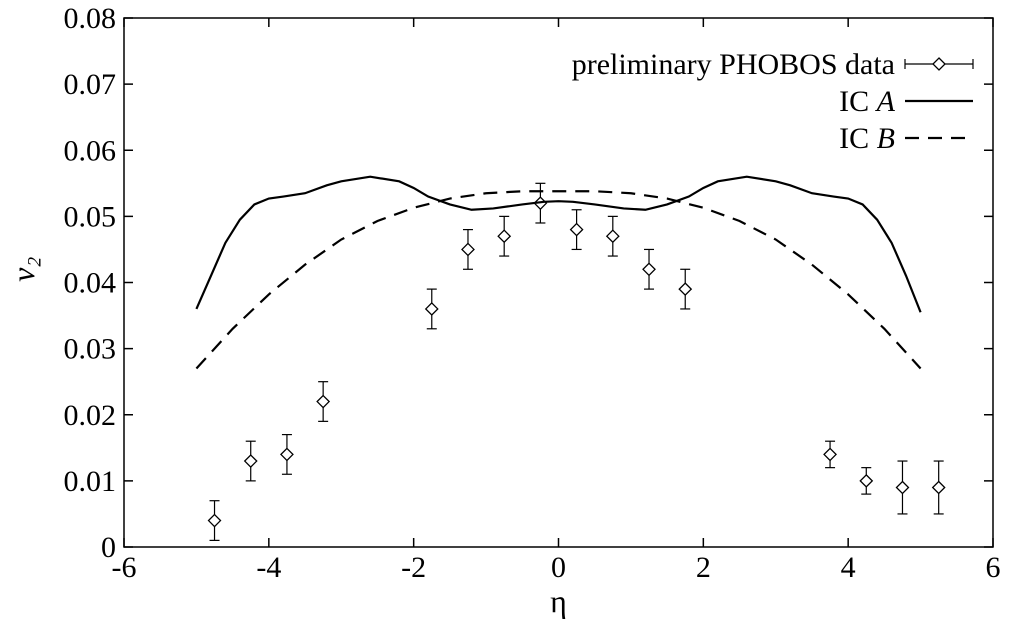 The image size is (1013, 627). Describe the element at coordinates (90, 18) in the screenshot. I see `y-tick-label: 0.08` at that location.